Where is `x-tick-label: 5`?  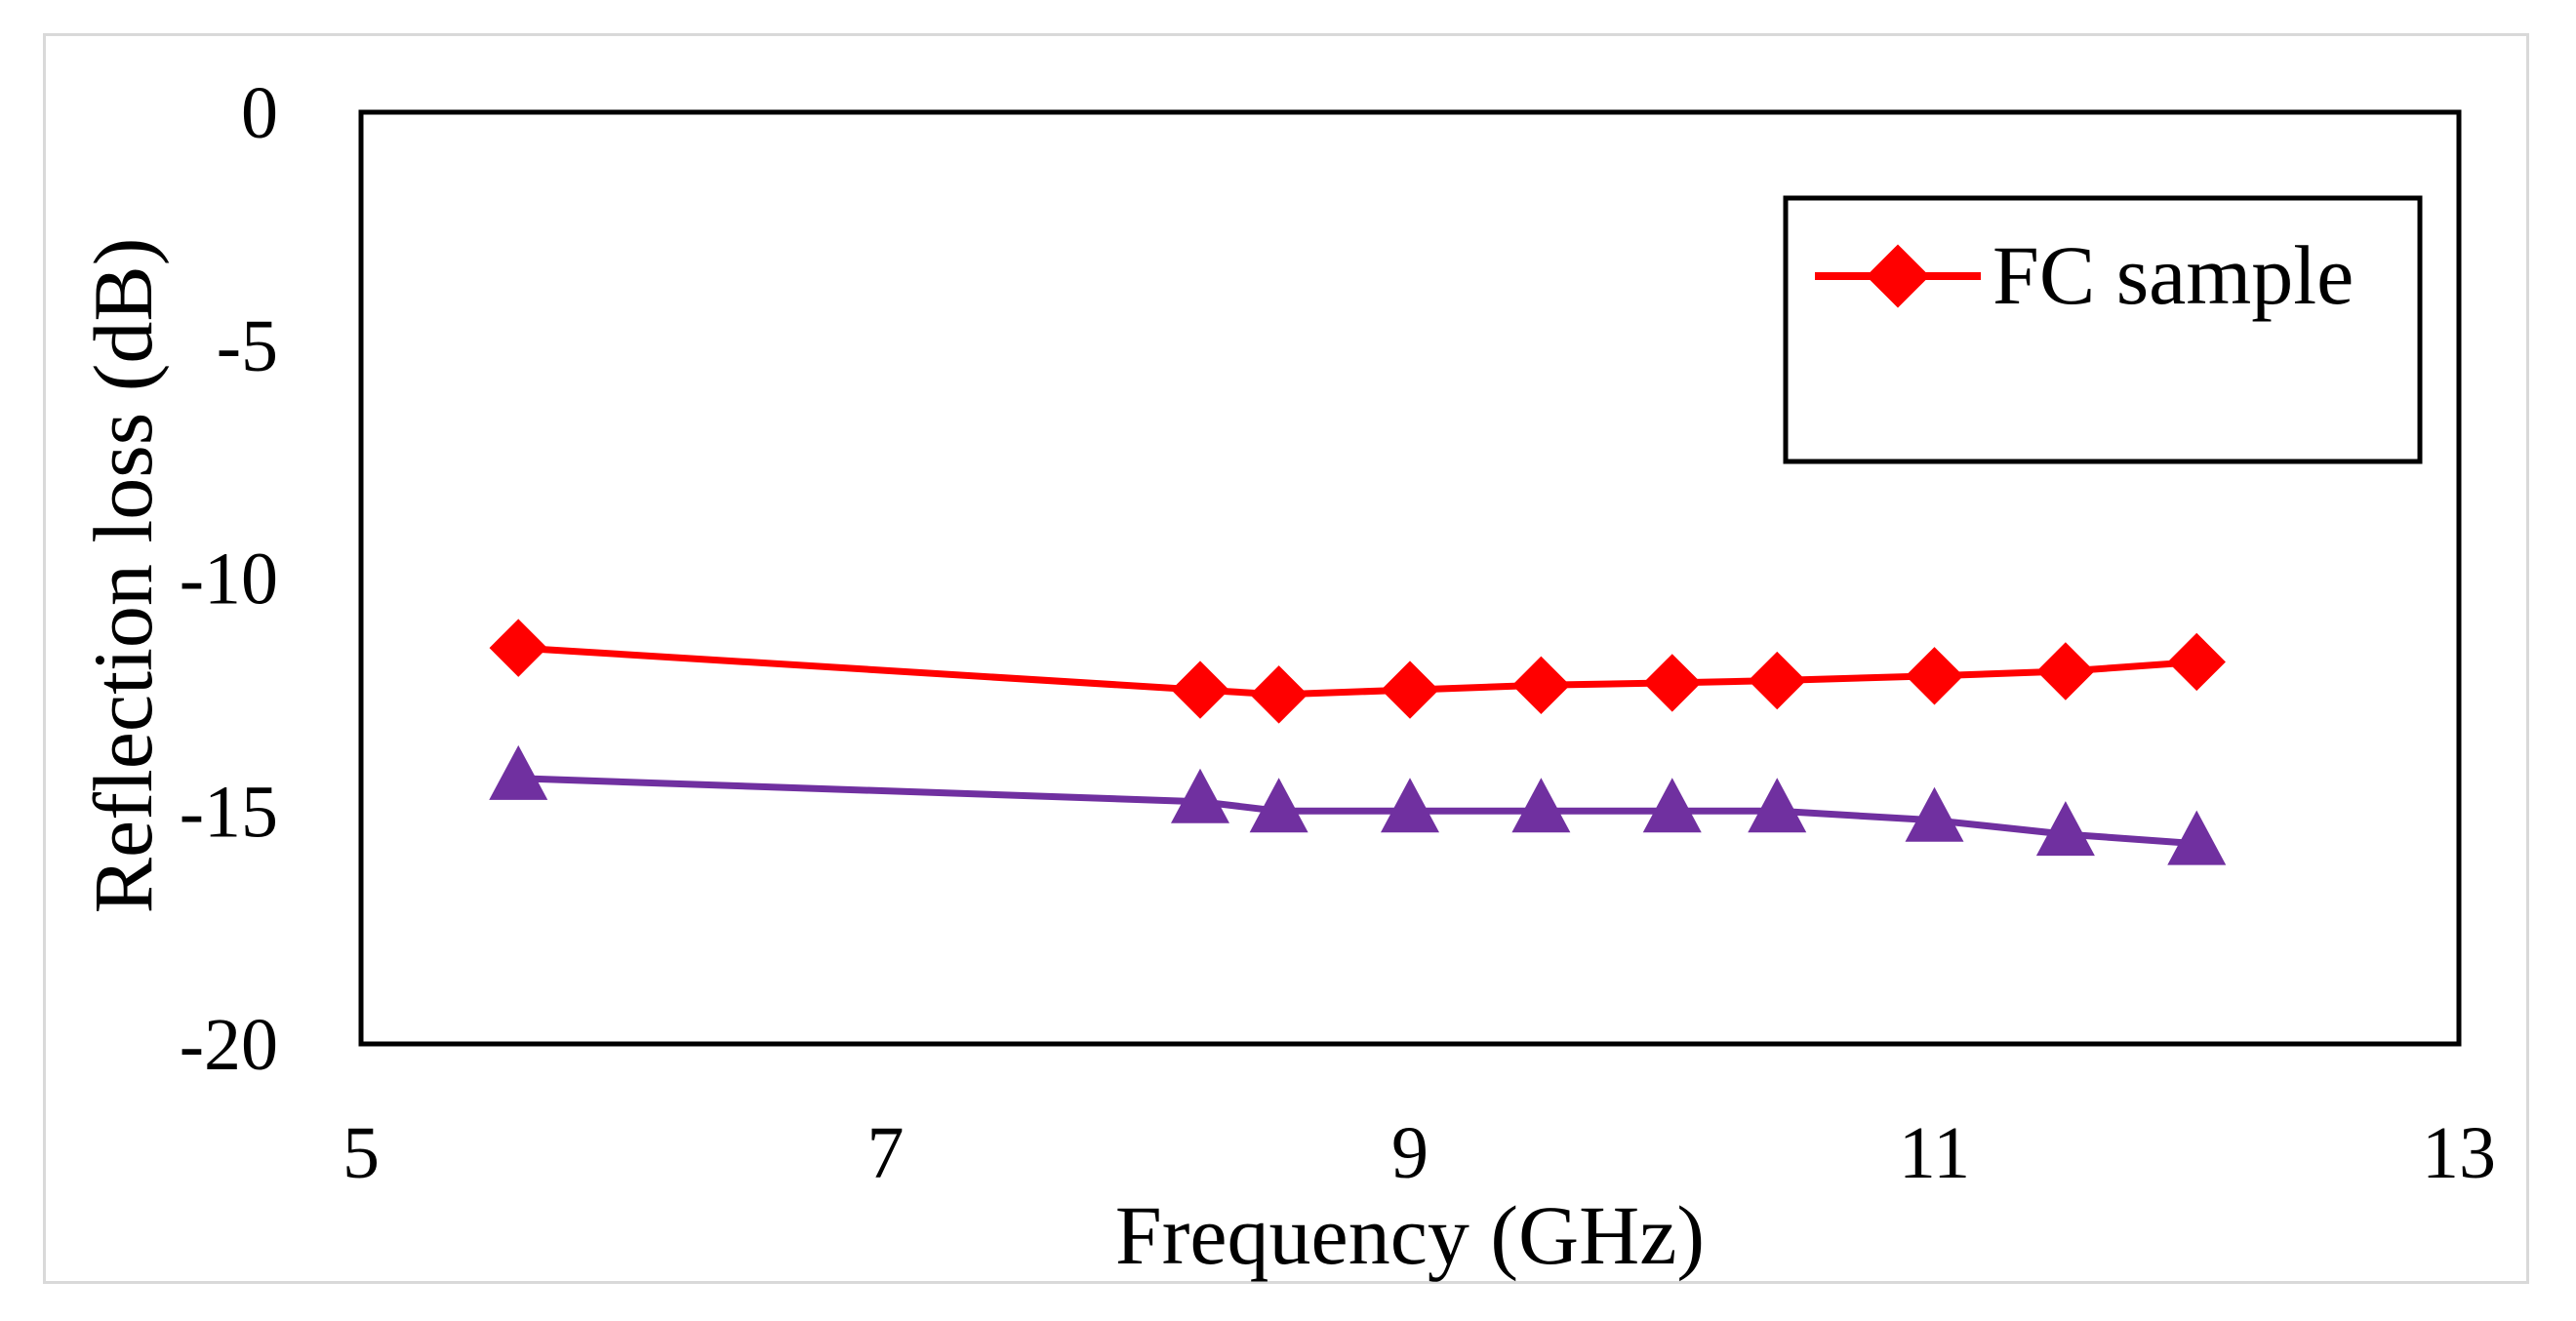 x-tick-label: 5 is located at coordinates (361, 1153).